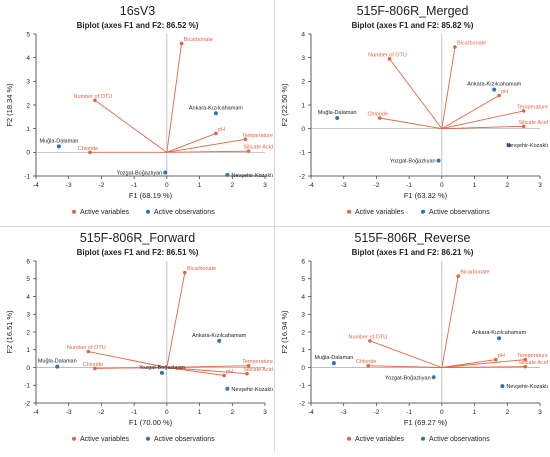 The image size is (550, 457). What do you see at coordinates (459, 212) in the screenshot?
I see `legend-label-observations: Active observations` at bounding box center [459, 212].